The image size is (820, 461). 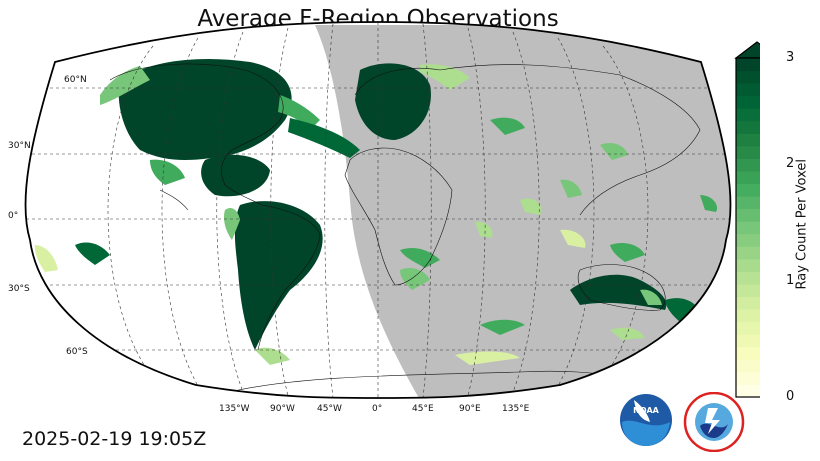 What do you see at coordinates (682, 422) in the screenshot?
I see `logos: NOAA` at bounding box center [682, 422].